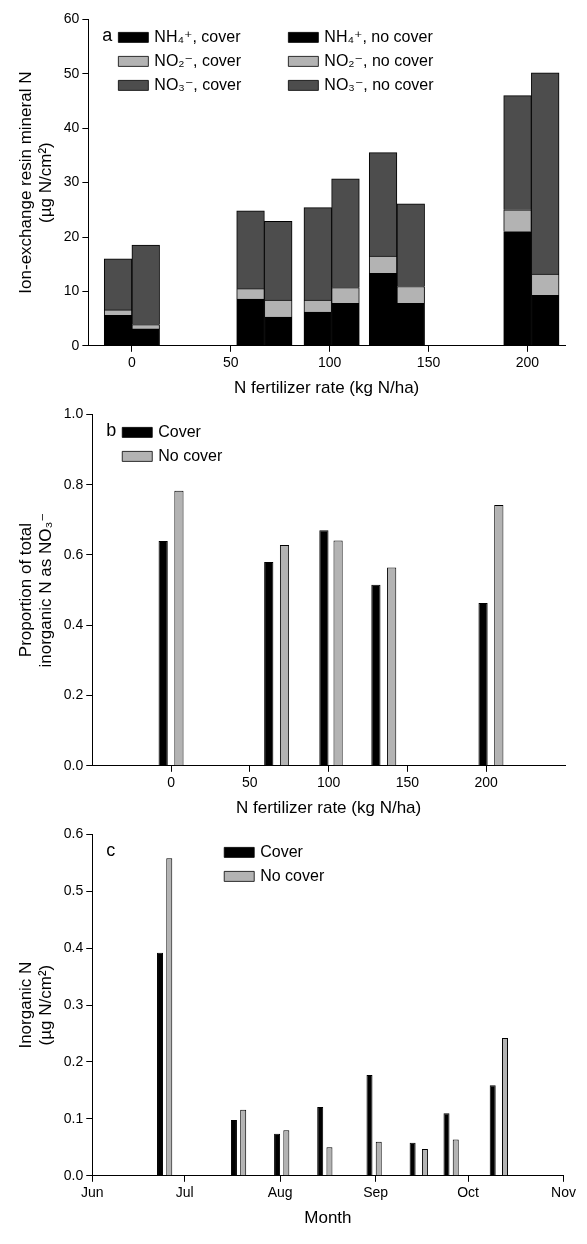 The height and width of the screenshot is (1244, 587). I want to click on annotation: c, so click(111, 850).